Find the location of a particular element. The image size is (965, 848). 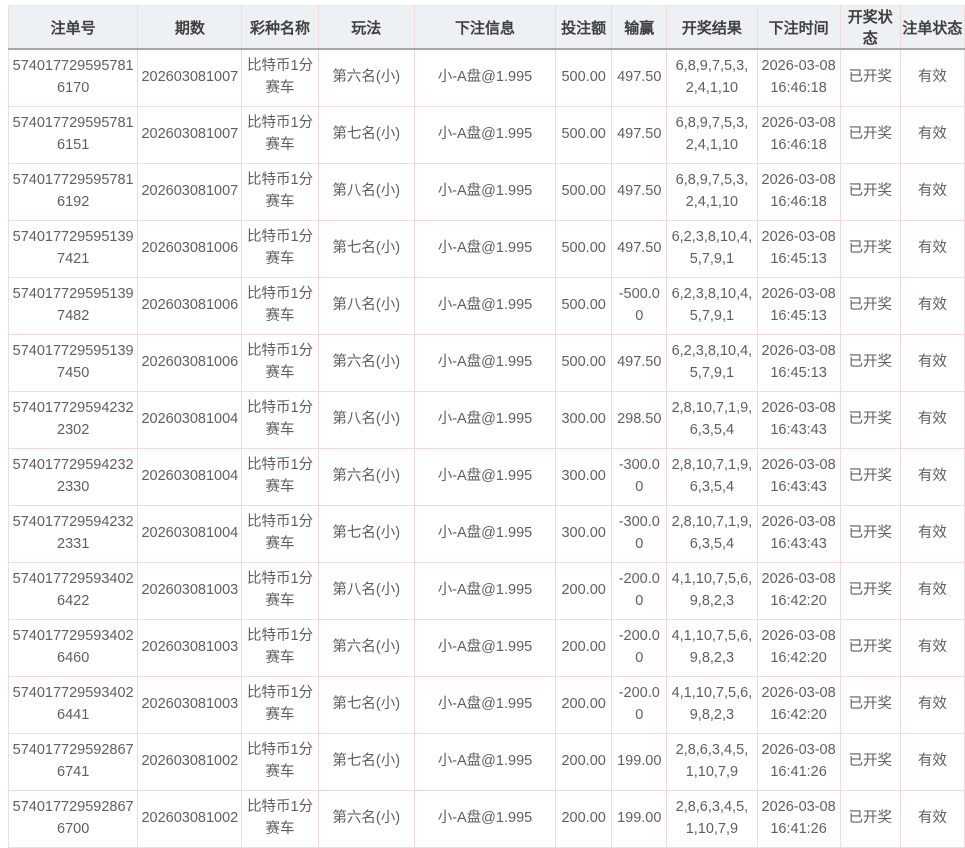

column-header-bet-info: 下注信息 is located at coordinates (485, 27).